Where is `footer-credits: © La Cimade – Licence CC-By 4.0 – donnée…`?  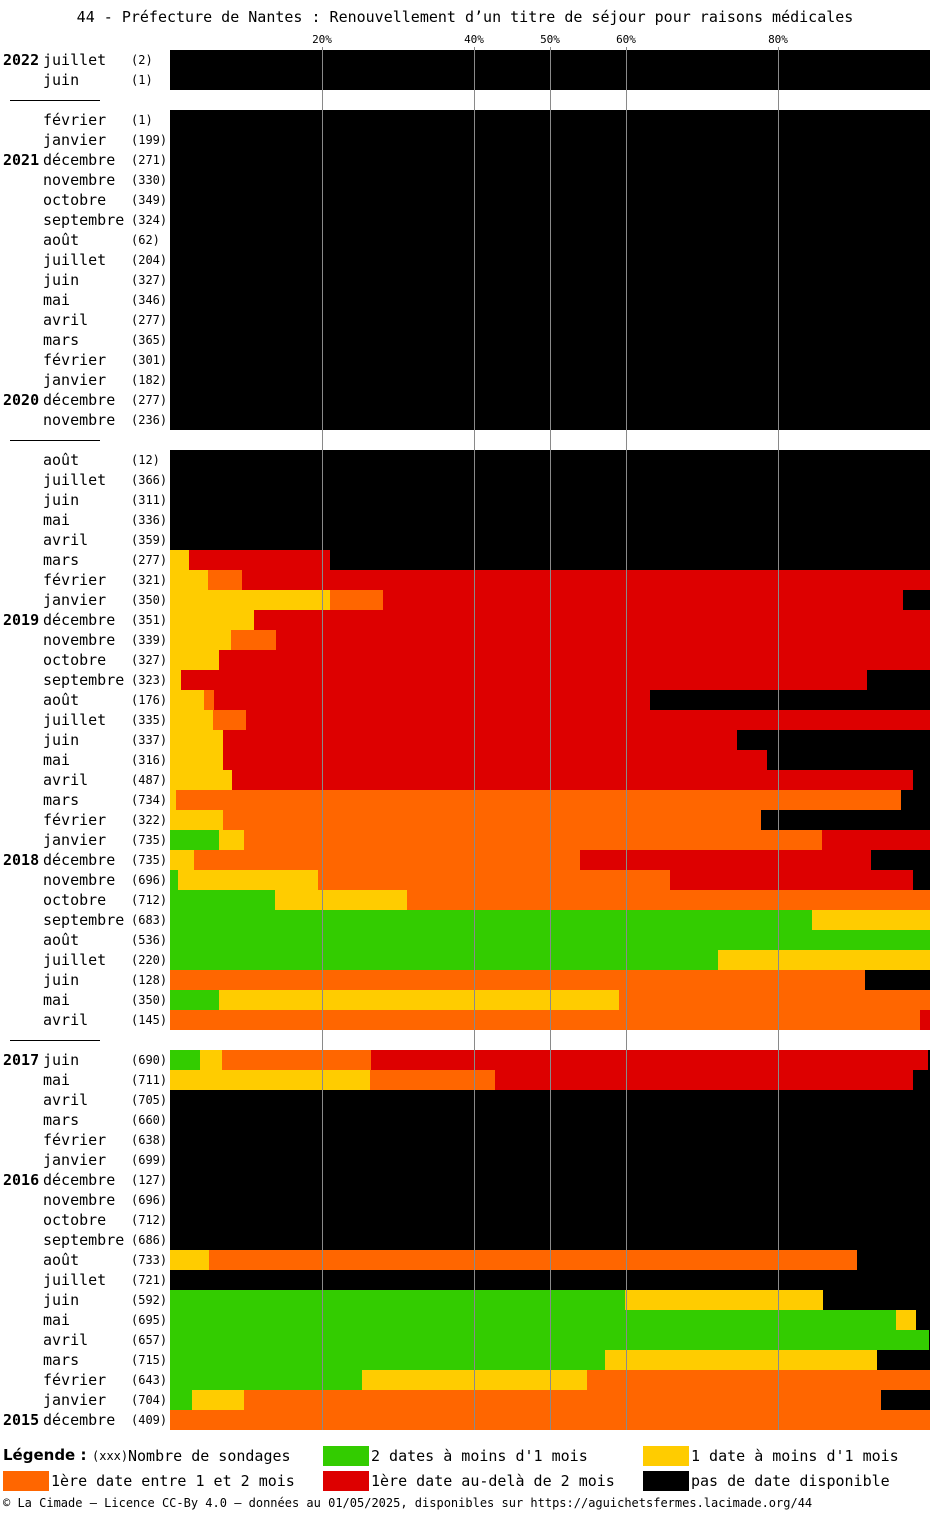 footer-credits: © La Cimade – Licence CC-By 4.0 – donnée… is located at coordinates (408, 1503).